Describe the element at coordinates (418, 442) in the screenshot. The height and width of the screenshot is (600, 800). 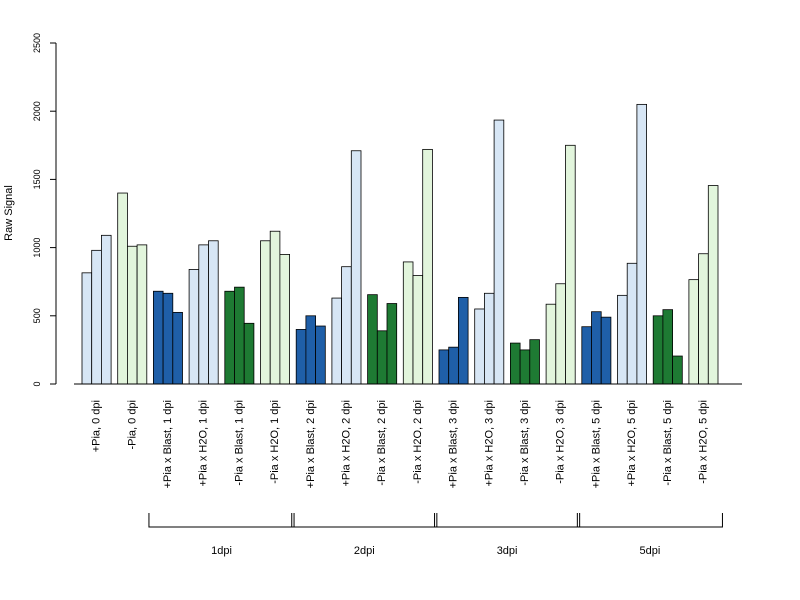
I see `x-tick-label: -Pia x H2O, 2 dpi` at that location.